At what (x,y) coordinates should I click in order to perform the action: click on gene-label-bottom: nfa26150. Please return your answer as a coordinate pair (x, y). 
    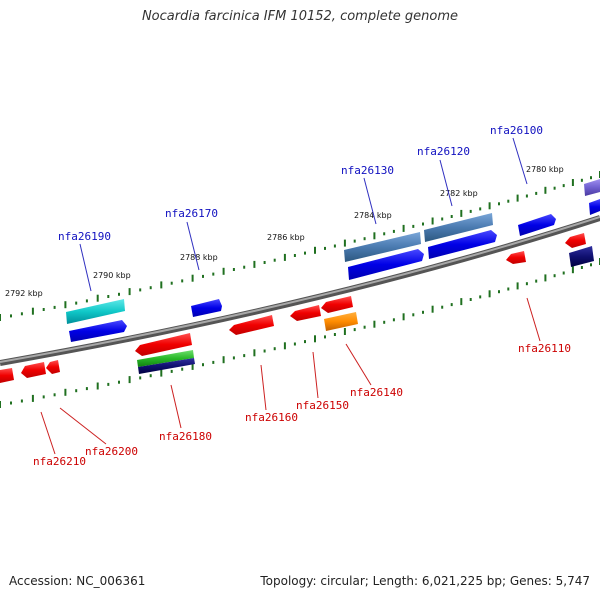
    Looking at the image, I should click on (322, 405).